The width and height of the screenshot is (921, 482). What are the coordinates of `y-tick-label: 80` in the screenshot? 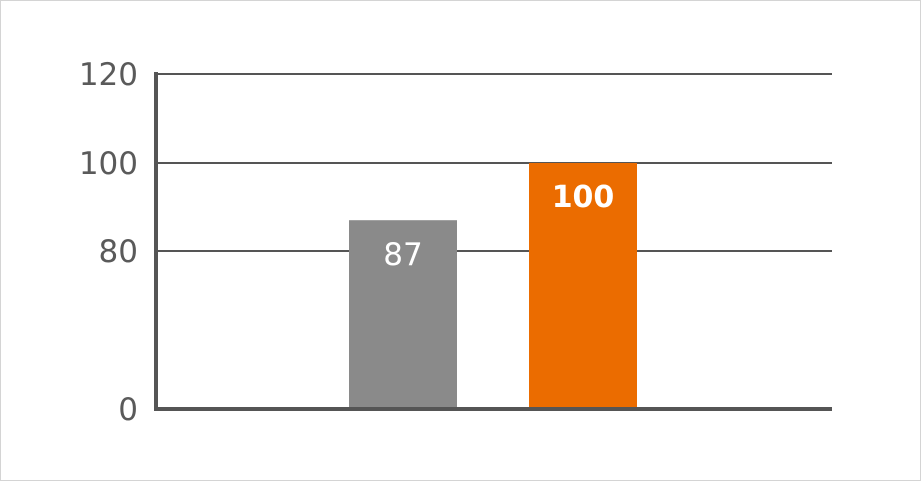 It's located at (118, 252).